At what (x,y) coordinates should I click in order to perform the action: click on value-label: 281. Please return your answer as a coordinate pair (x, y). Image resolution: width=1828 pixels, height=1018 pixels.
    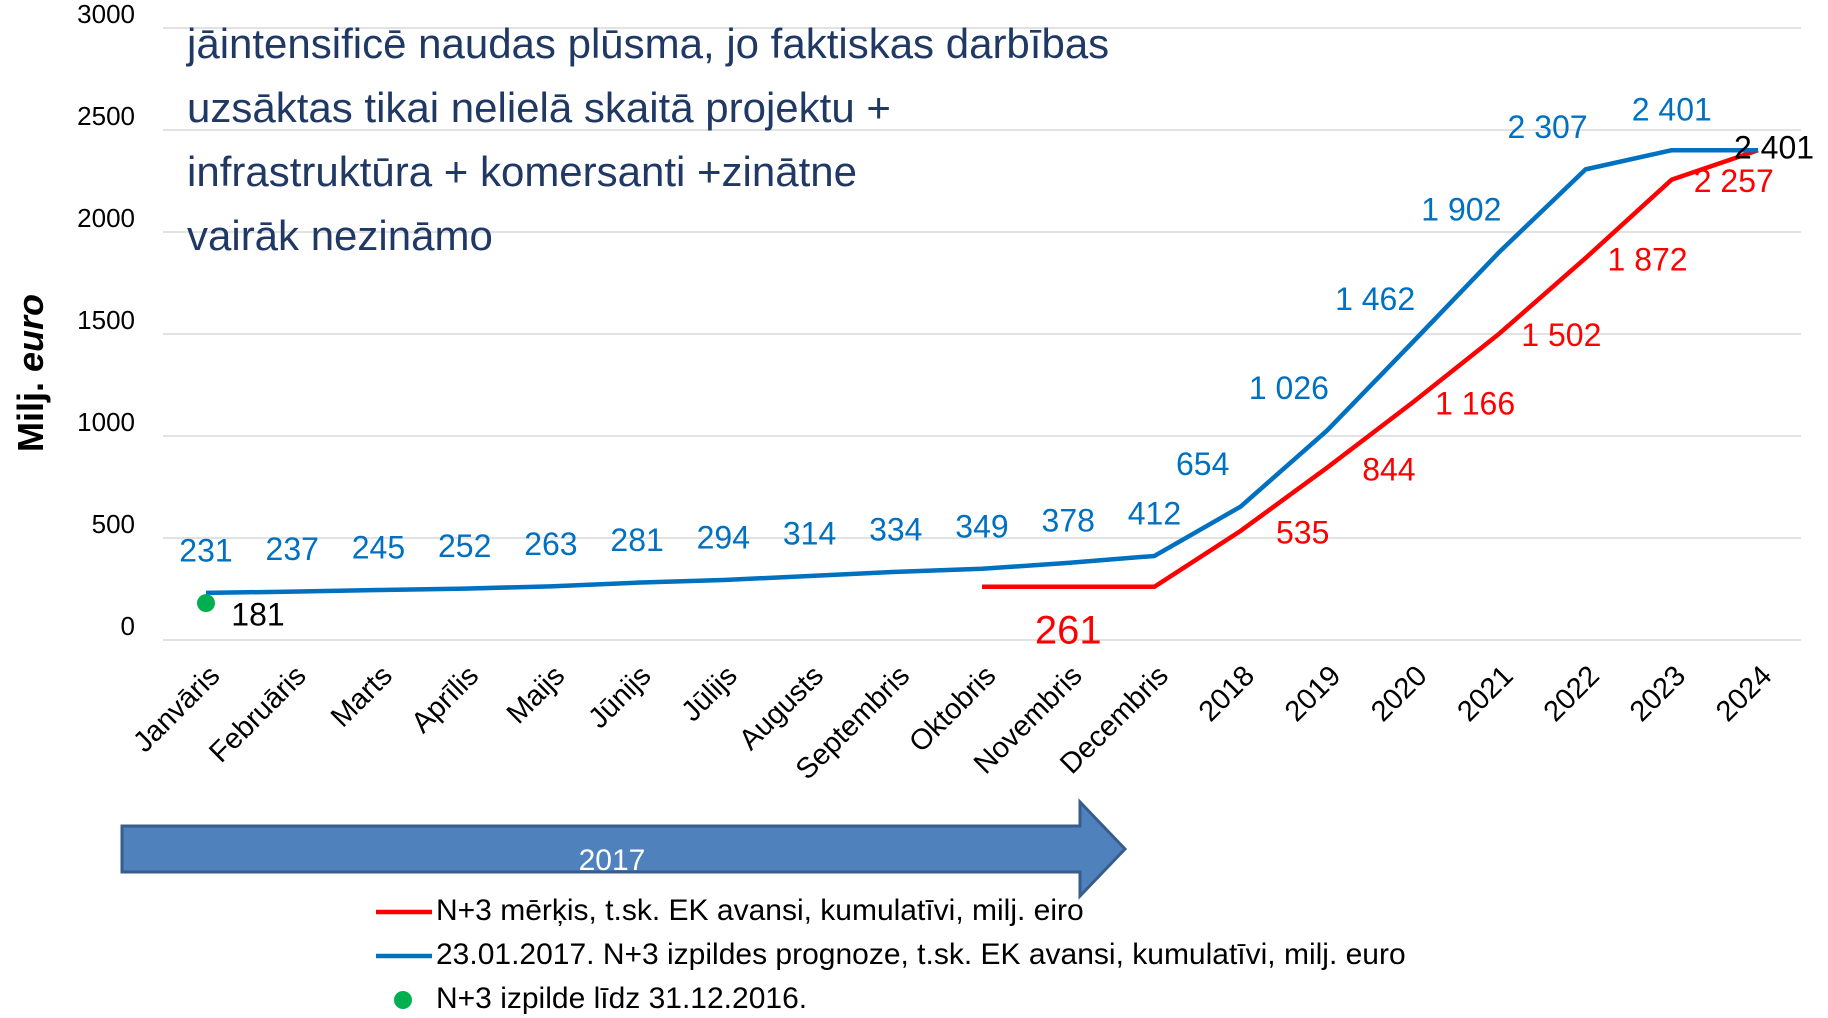
    Looking at the image, I should click on (636, 540).